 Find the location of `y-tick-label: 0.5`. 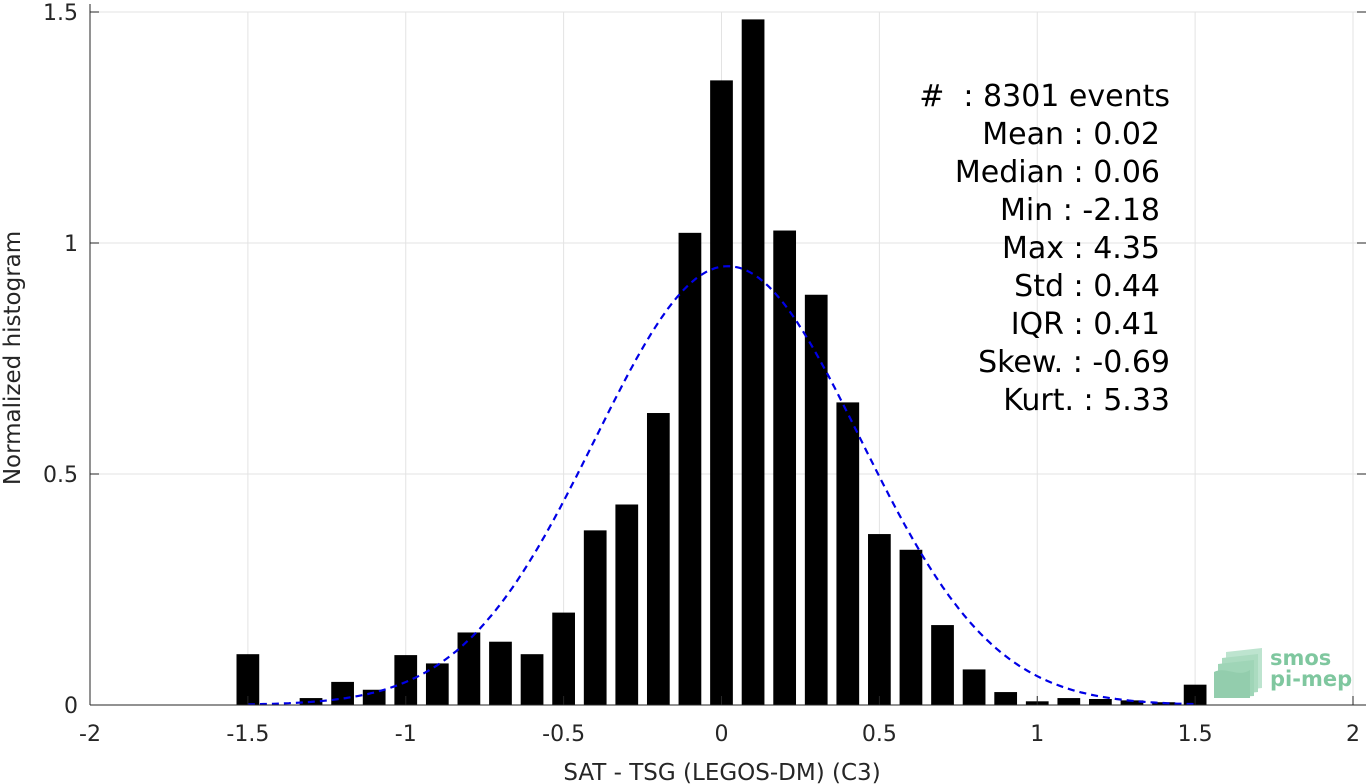

y-tick-label: 0.5 is located at coordinates (60, 475).